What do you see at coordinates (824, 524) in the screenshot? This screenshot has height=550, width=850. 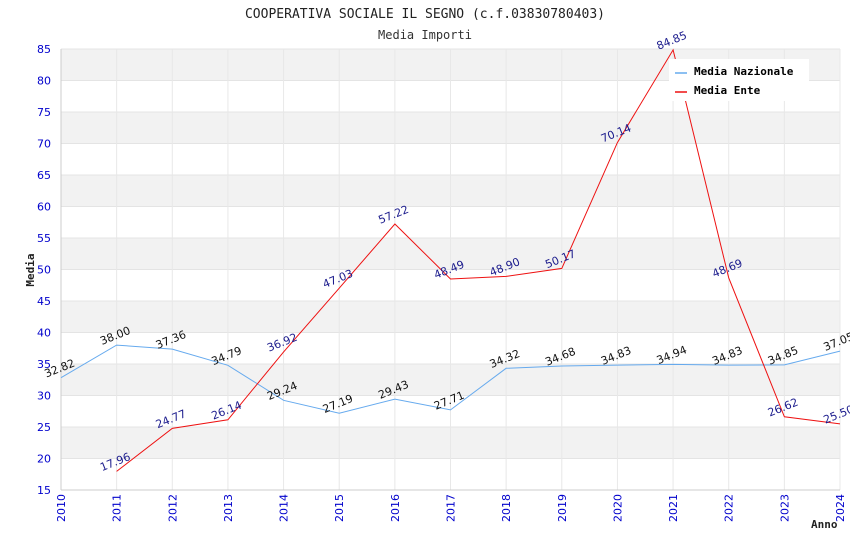 I see `x-axis-label: Anno` at bounding box center [824, 524].